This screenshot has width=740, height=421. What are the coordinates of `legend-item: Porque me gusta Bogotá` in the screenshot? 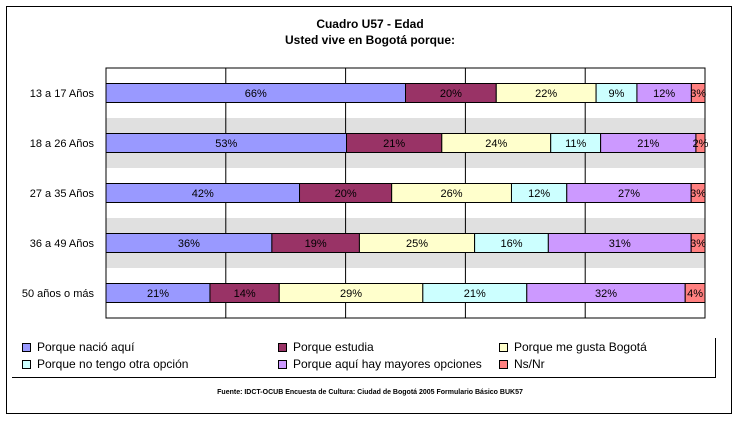 It's located at (573, 347).